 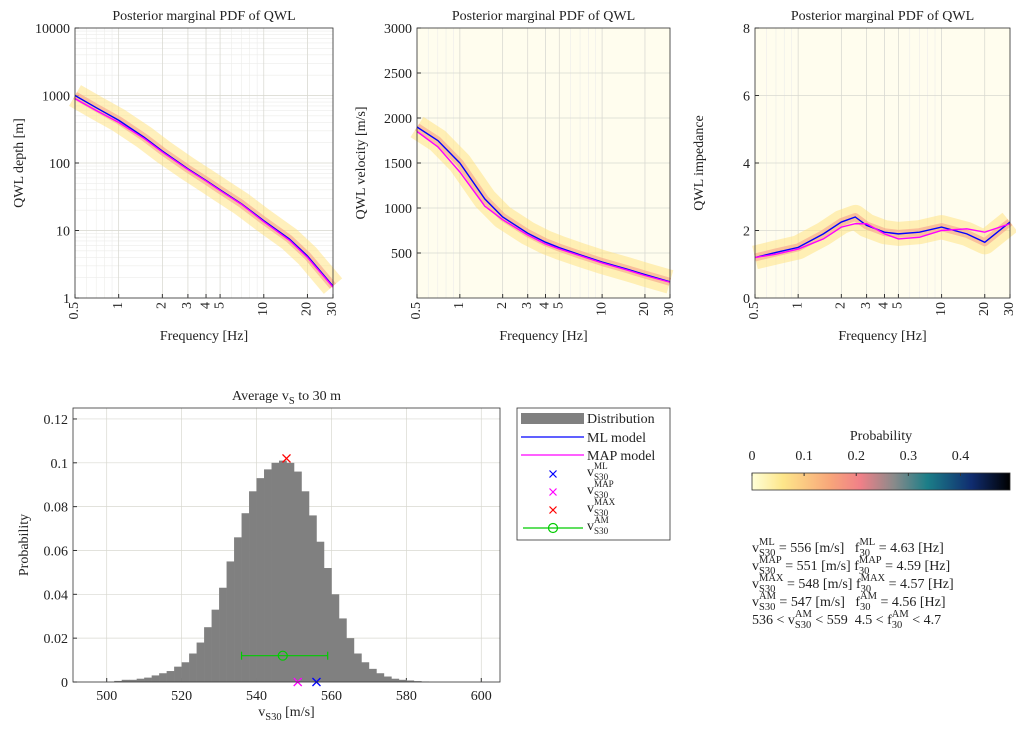 I want to click on y-tick-label: 0.02, so click(x=56, y=639).